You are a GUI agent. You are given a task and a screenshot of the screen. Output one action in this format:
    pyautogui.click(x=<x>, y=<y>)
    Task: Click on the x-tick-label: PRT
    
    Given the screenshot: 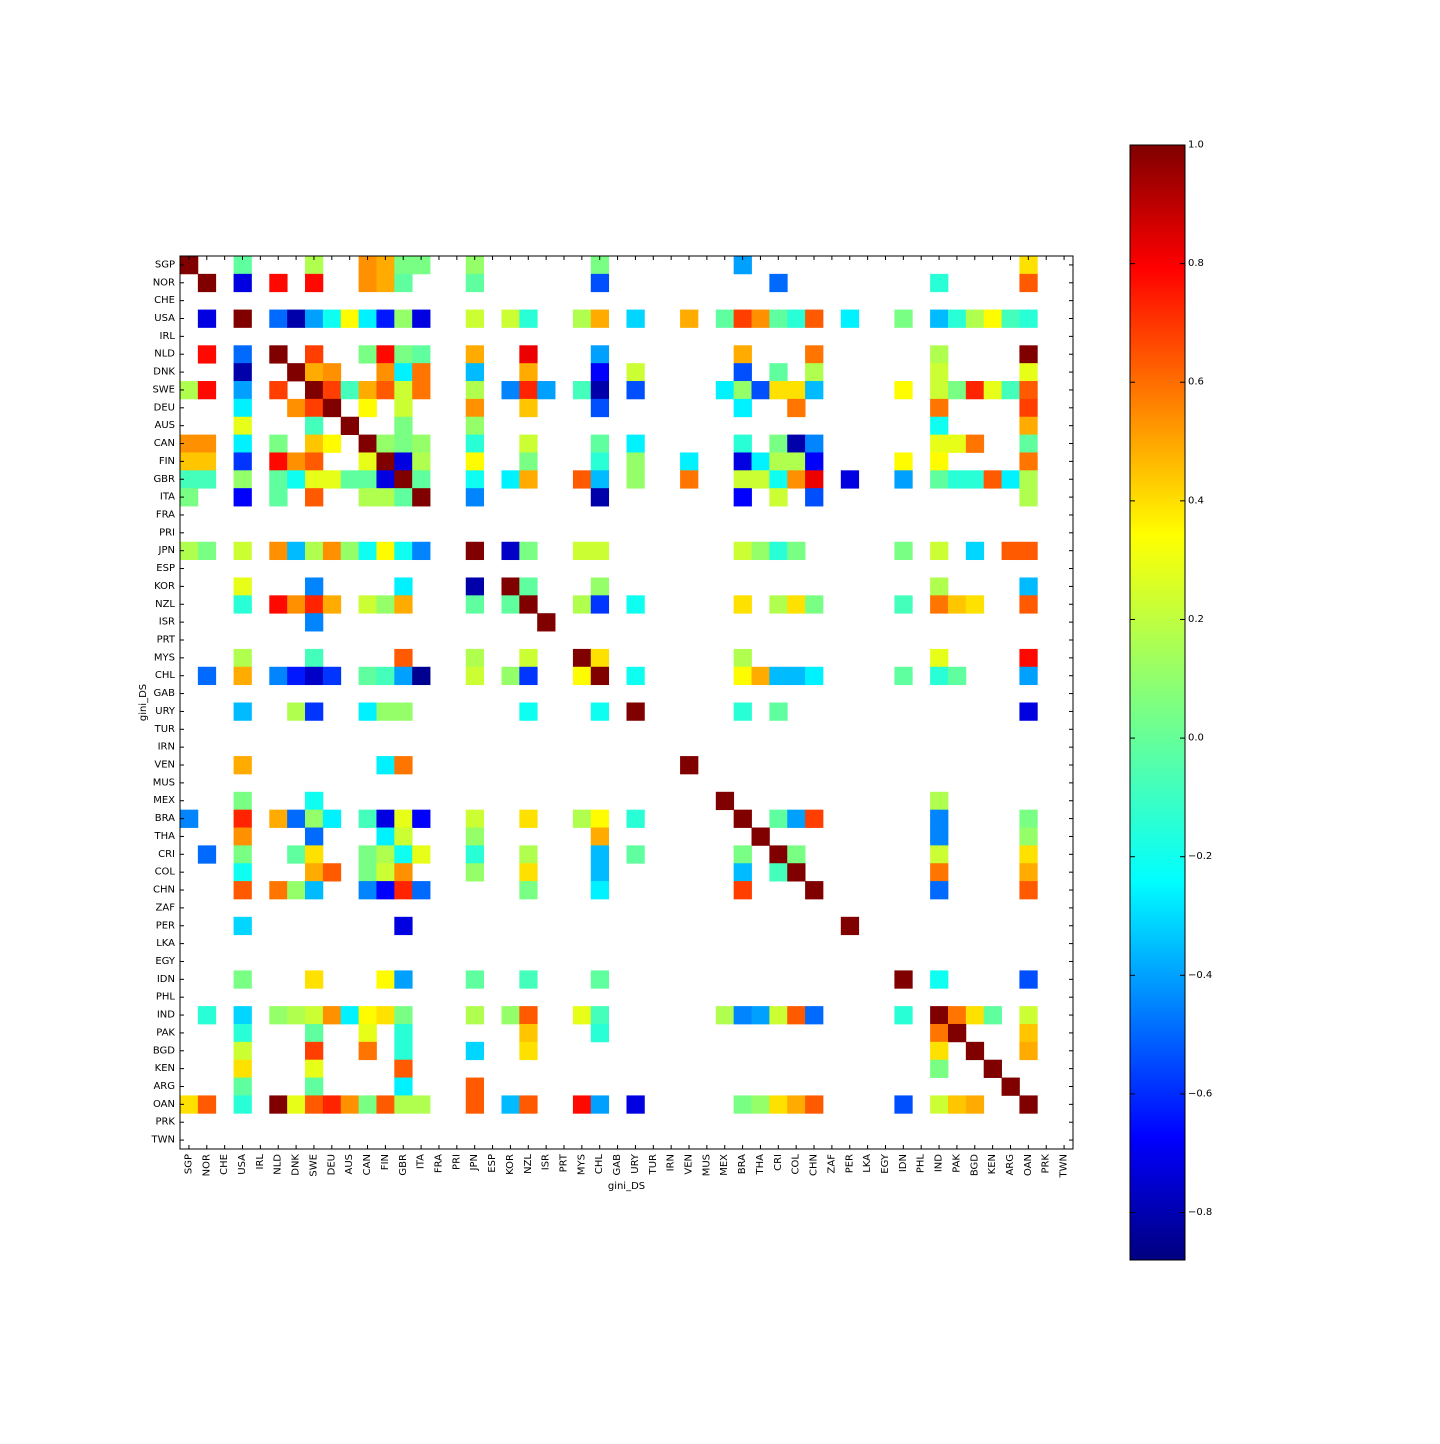 What is the action you would take?
    pyautogui.click(x=563, y=1162)
    